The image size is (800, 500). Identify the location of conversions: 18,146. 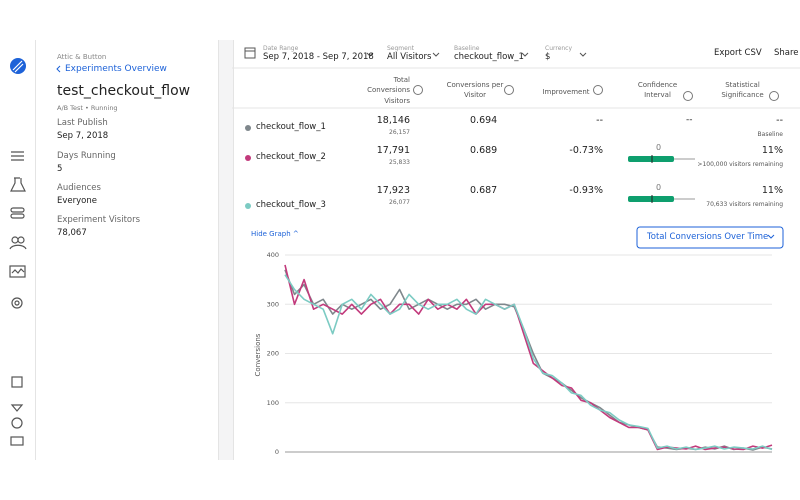
(393, 120).